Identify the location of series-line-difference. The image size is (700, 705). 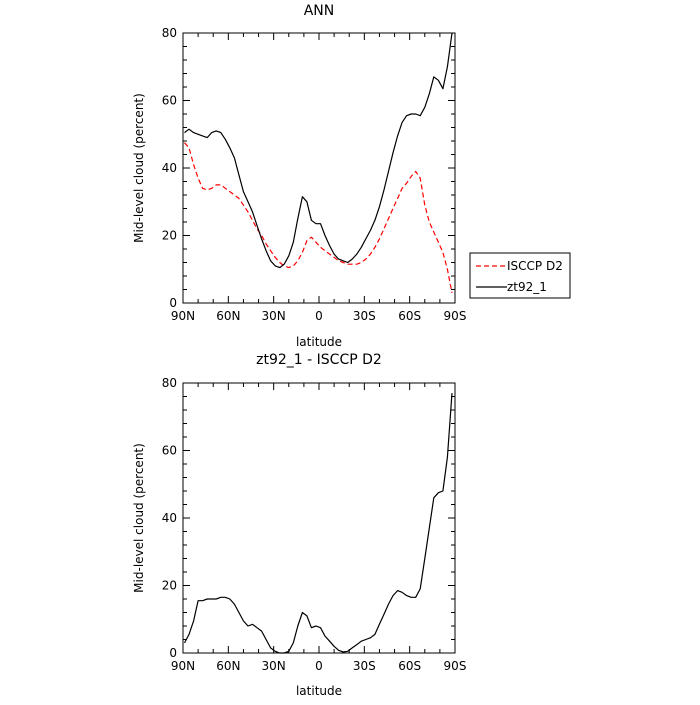
(318, 523).